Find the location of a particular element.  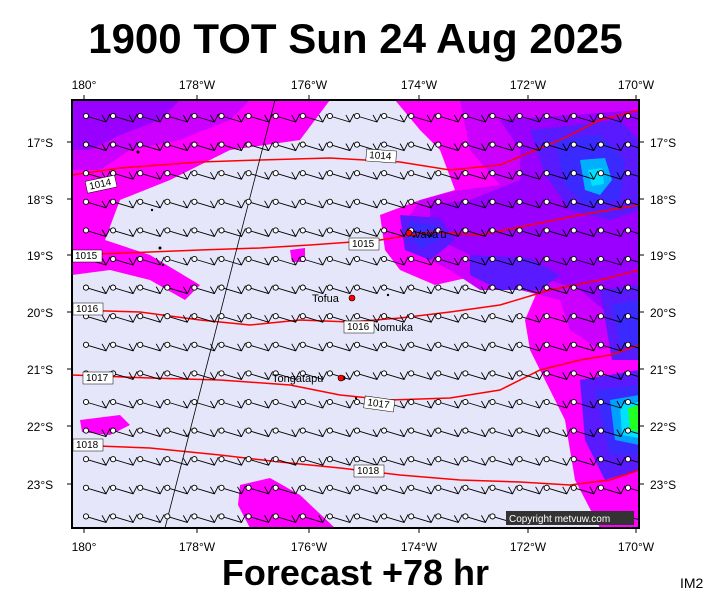

lon-label-bottom: 176°W is located at coordinates (309, 547).